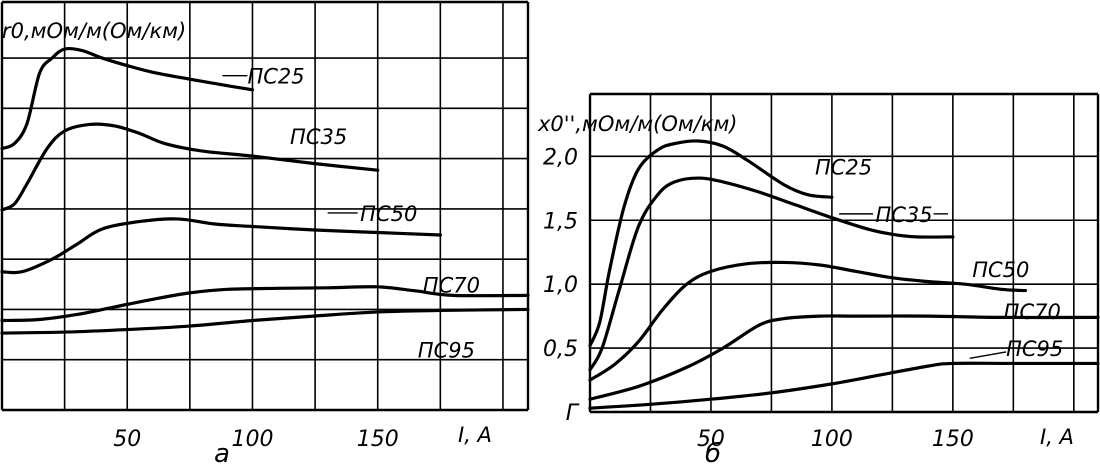  I want to click on y-axis-title: x0'',мОм/м(Ом/км), so click(637, 124).